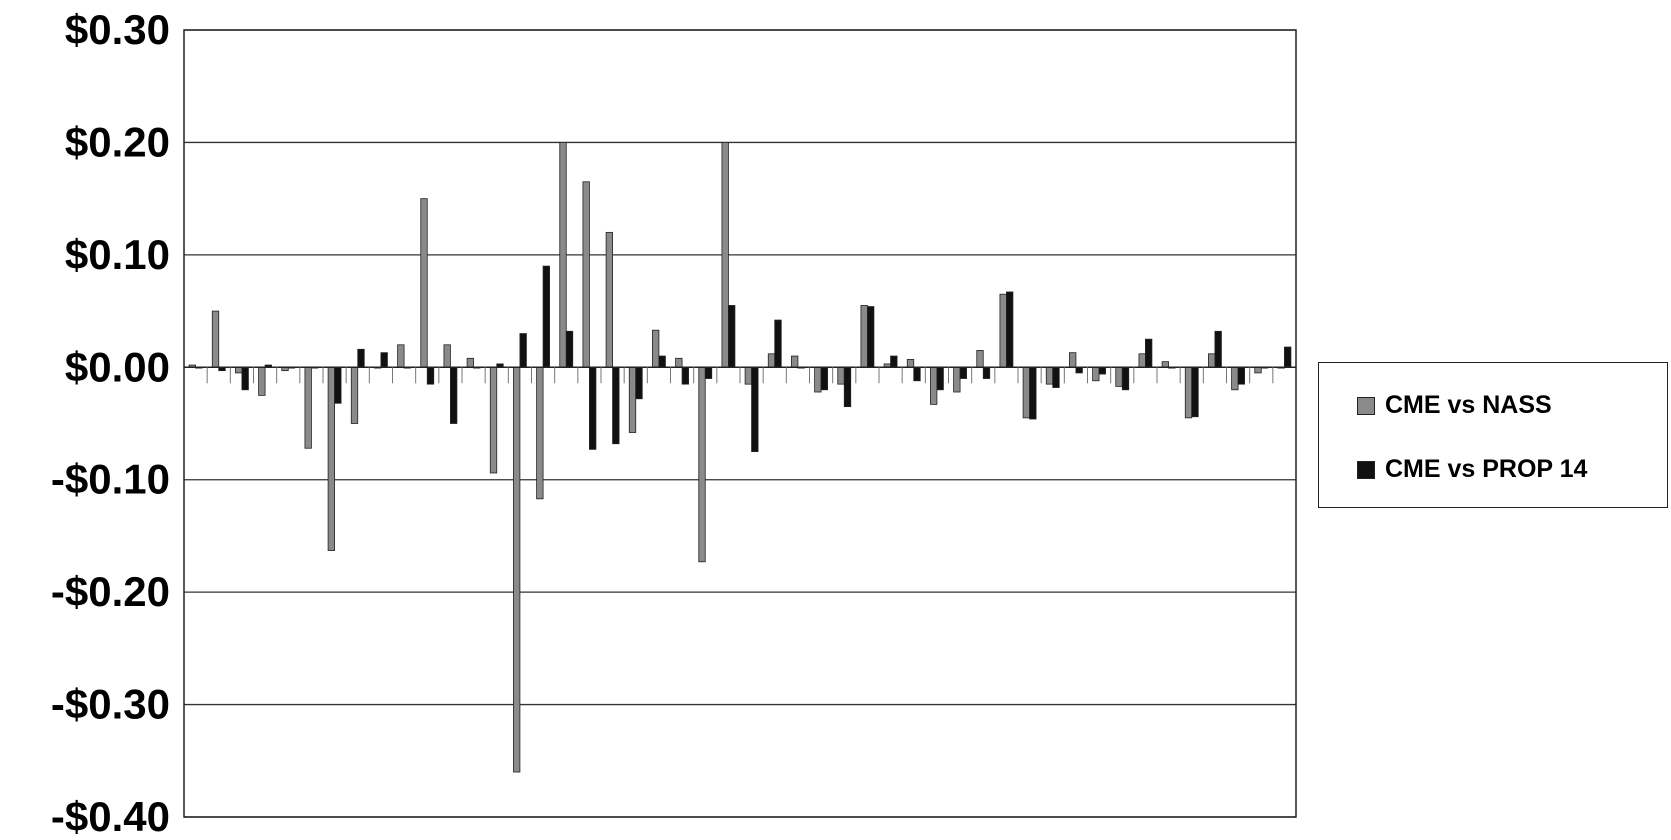 This screenshot has height=840, width=1671. Describe the element at coordinates (117, 29) in the screenshot. I see `y-tick-label-0: $0.30` at that location.